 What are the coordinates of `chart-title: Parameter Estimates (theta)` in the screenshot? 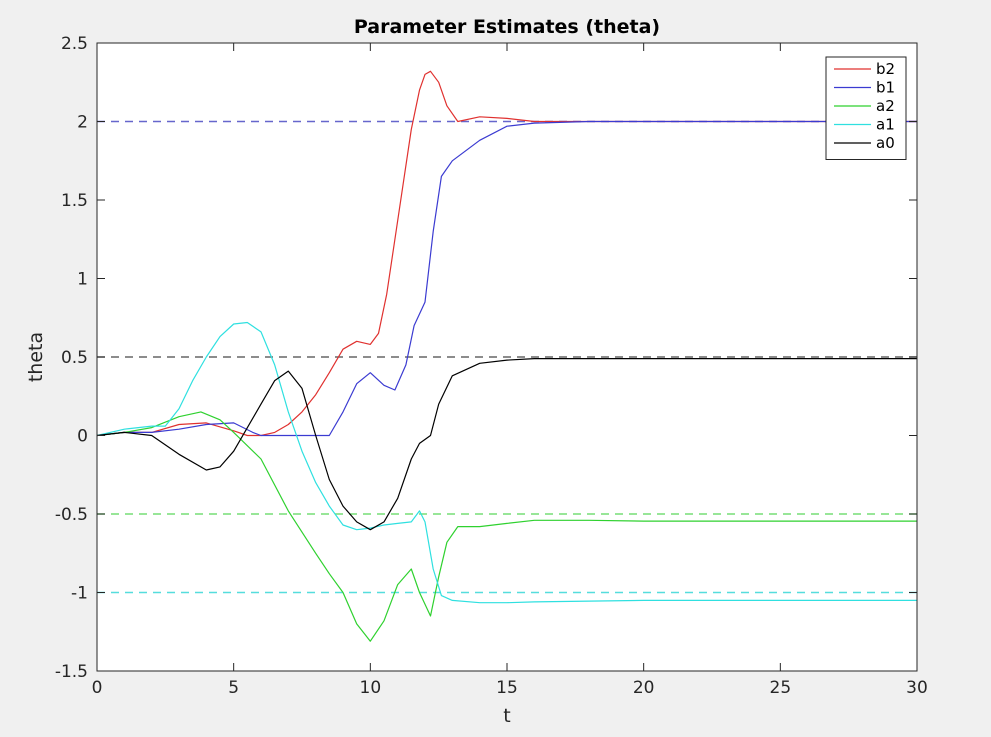 It's located at (507, 27).